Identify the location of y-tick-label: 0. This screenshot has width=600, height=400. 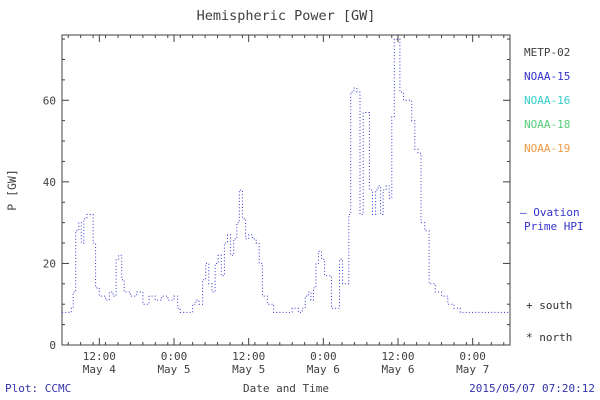
(52, 345).